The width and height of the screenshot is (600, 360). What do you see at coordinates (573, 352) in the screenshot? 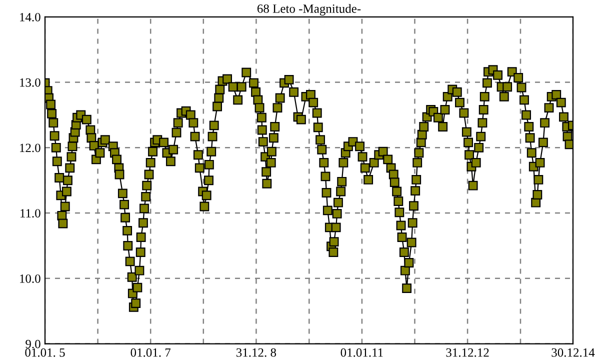
I see `x-tick-label: 30.12.14` at bounding box center [573, 352].